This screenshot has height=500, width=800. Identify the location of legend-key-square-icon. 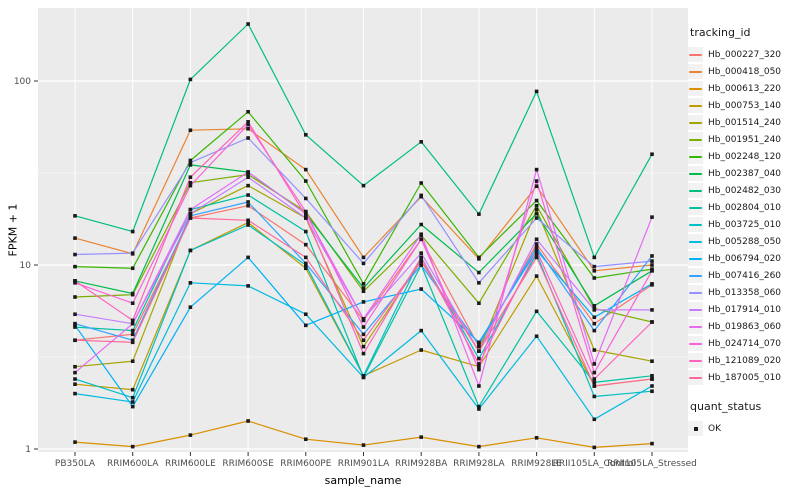
(695, 428).